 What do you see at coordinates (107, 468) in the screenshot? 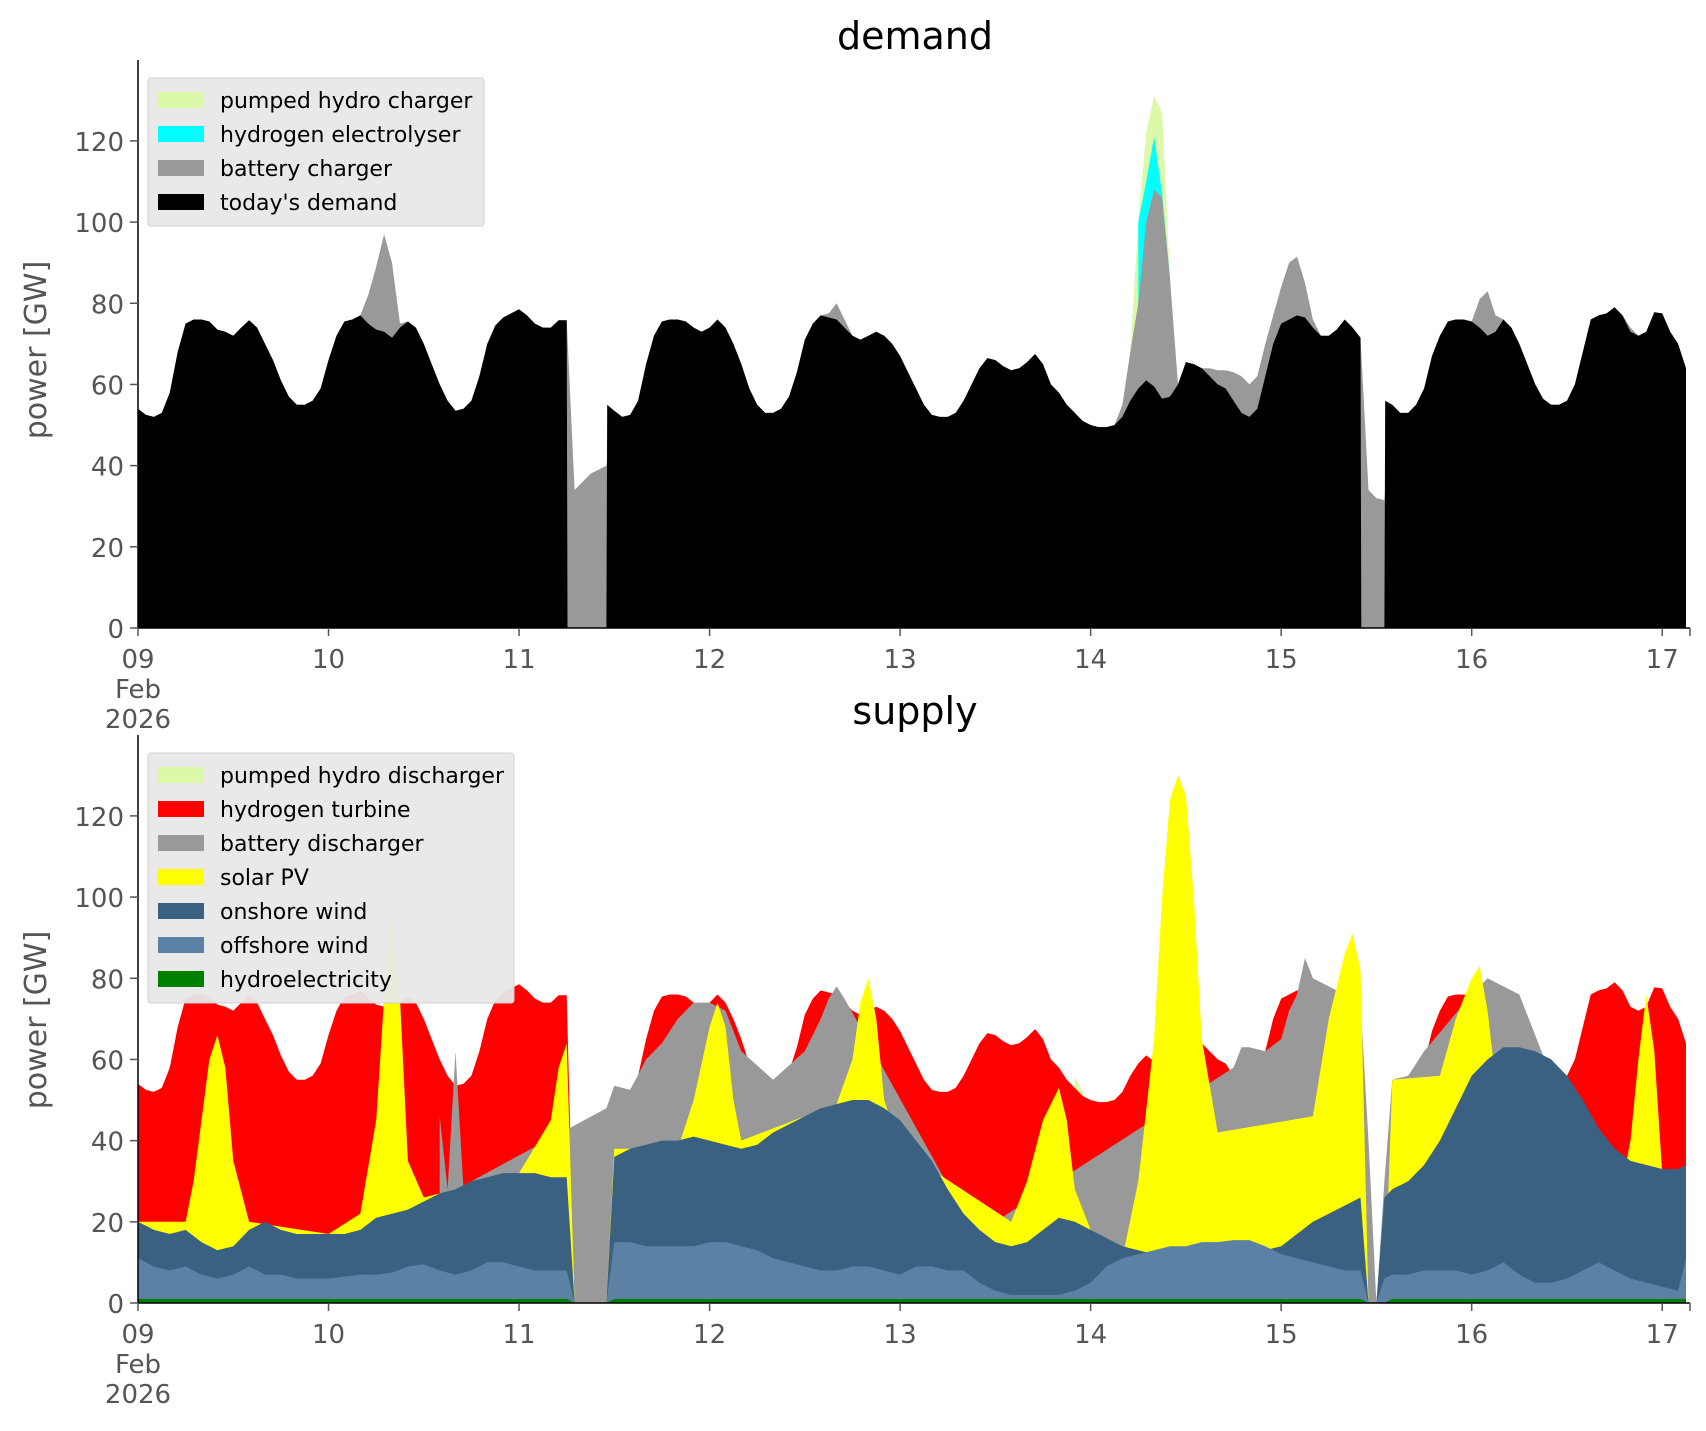
I see `demand-y-tick-label: 40` at bounding box center [107, 468].